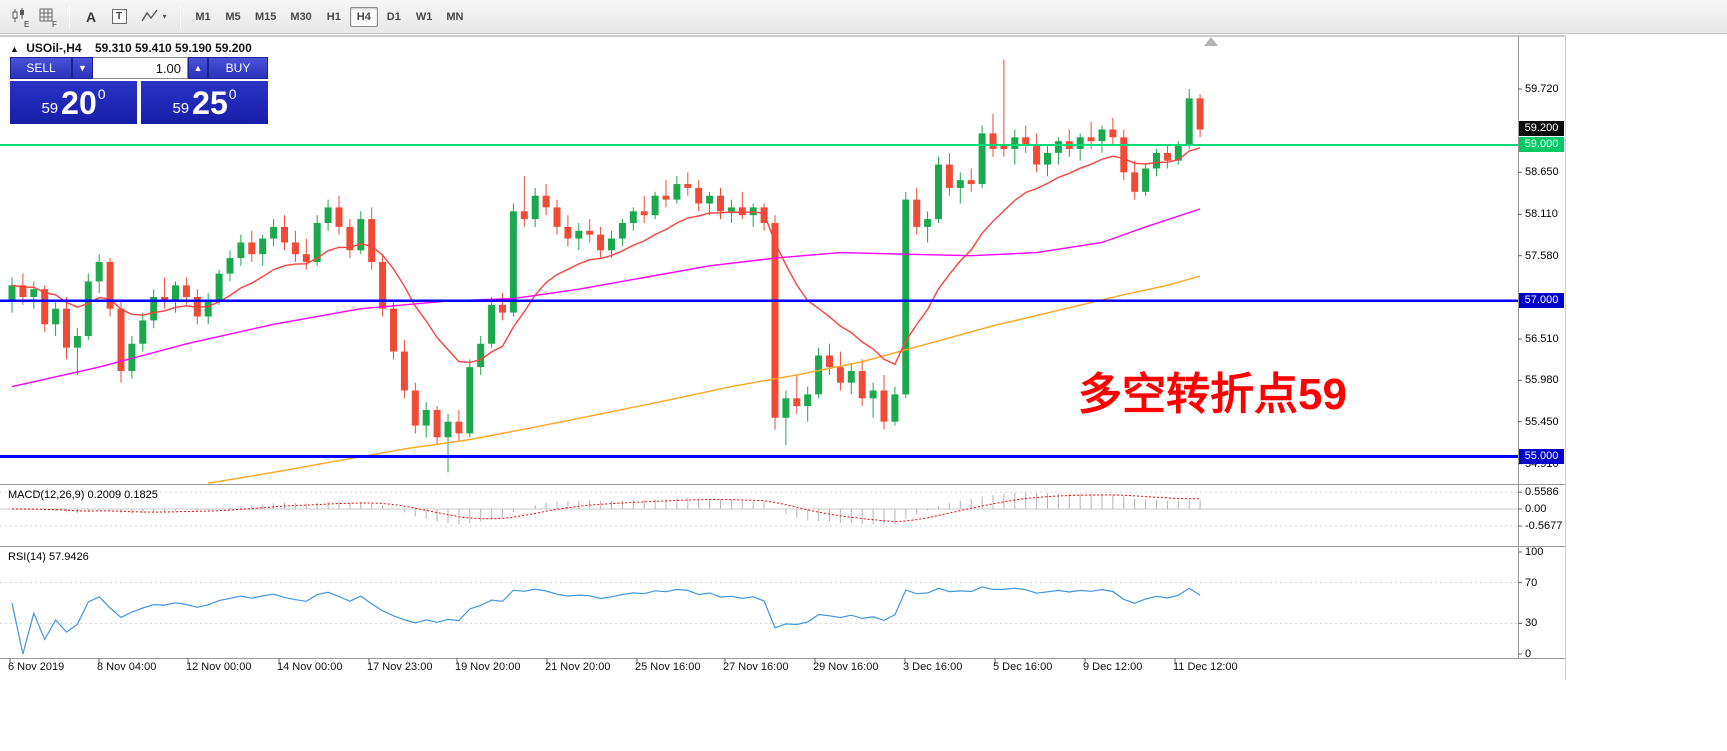  I want to click on timeframe-button-D1: D1, so click(393, 16).